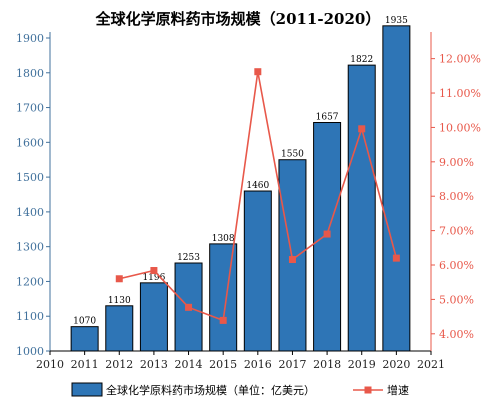 The height and width of the screenshot is (417, 493). What do you see at coordinates (154, 364) in the screenshot?
I see `x-tick-label: 2013` at bounding box center [154, 364].